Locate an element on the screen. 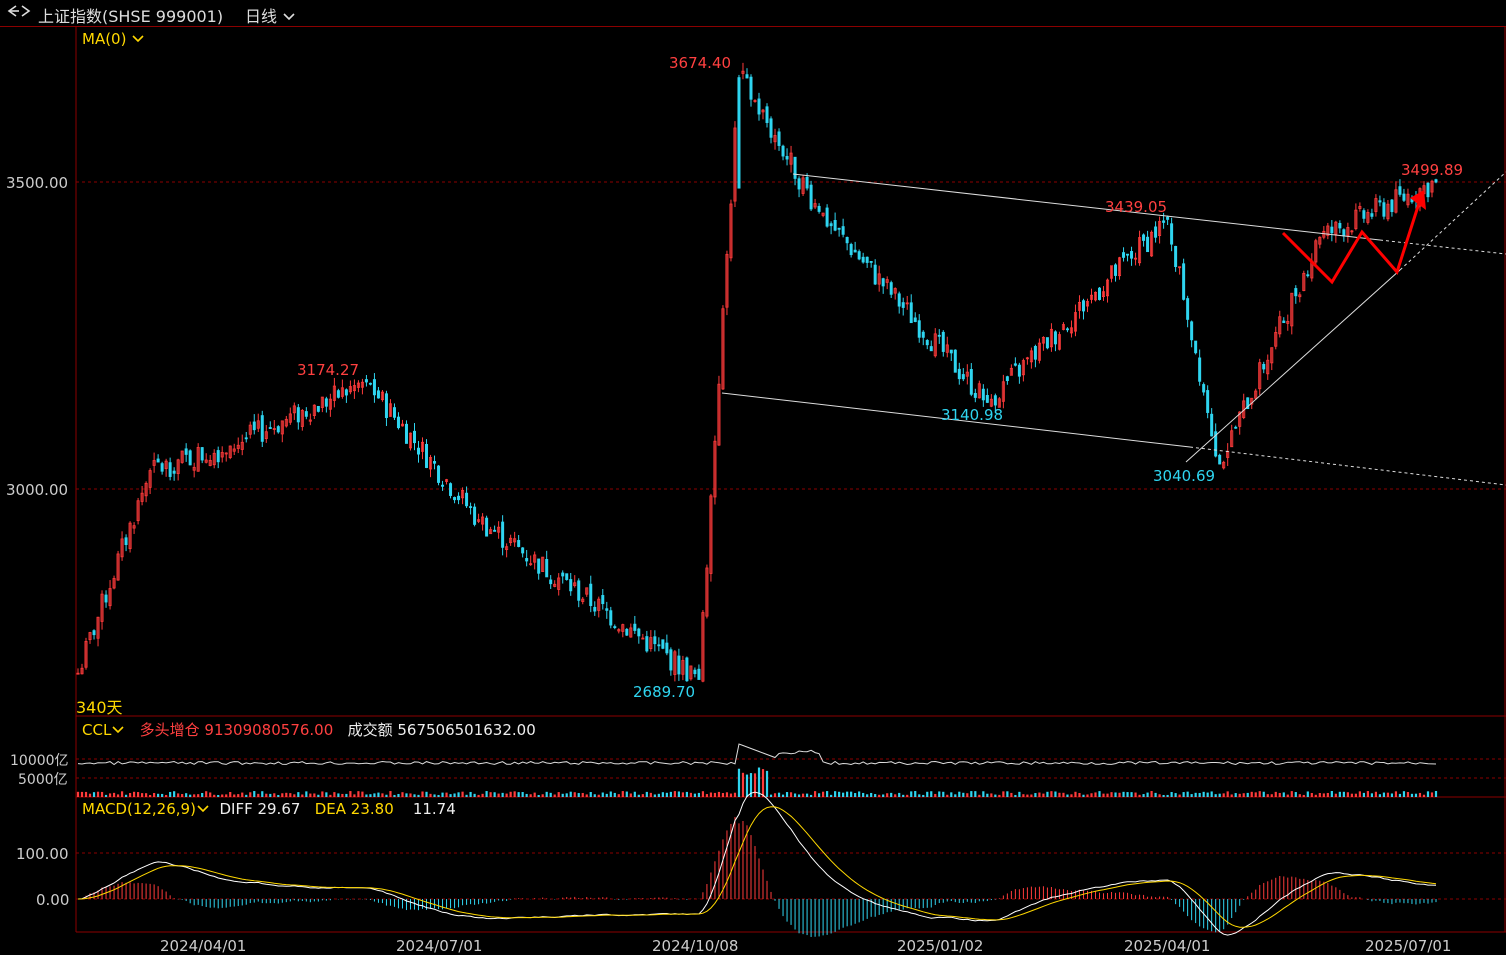  period-selector: 日线 is located at coordinates (270, 15).